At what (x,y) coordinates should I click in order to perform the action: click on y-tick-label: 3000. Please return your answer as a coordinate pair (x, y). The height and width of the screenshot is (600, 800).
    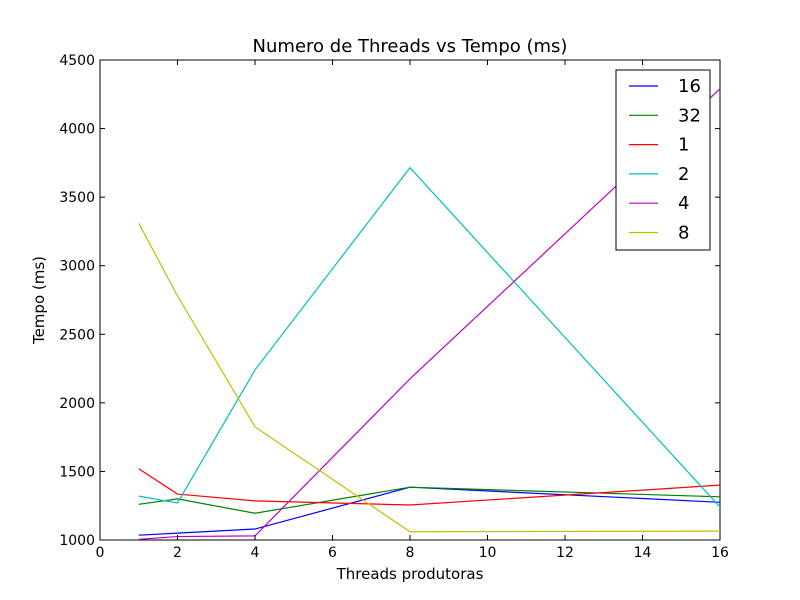
    Looking at the image, I should click on (77, 267).